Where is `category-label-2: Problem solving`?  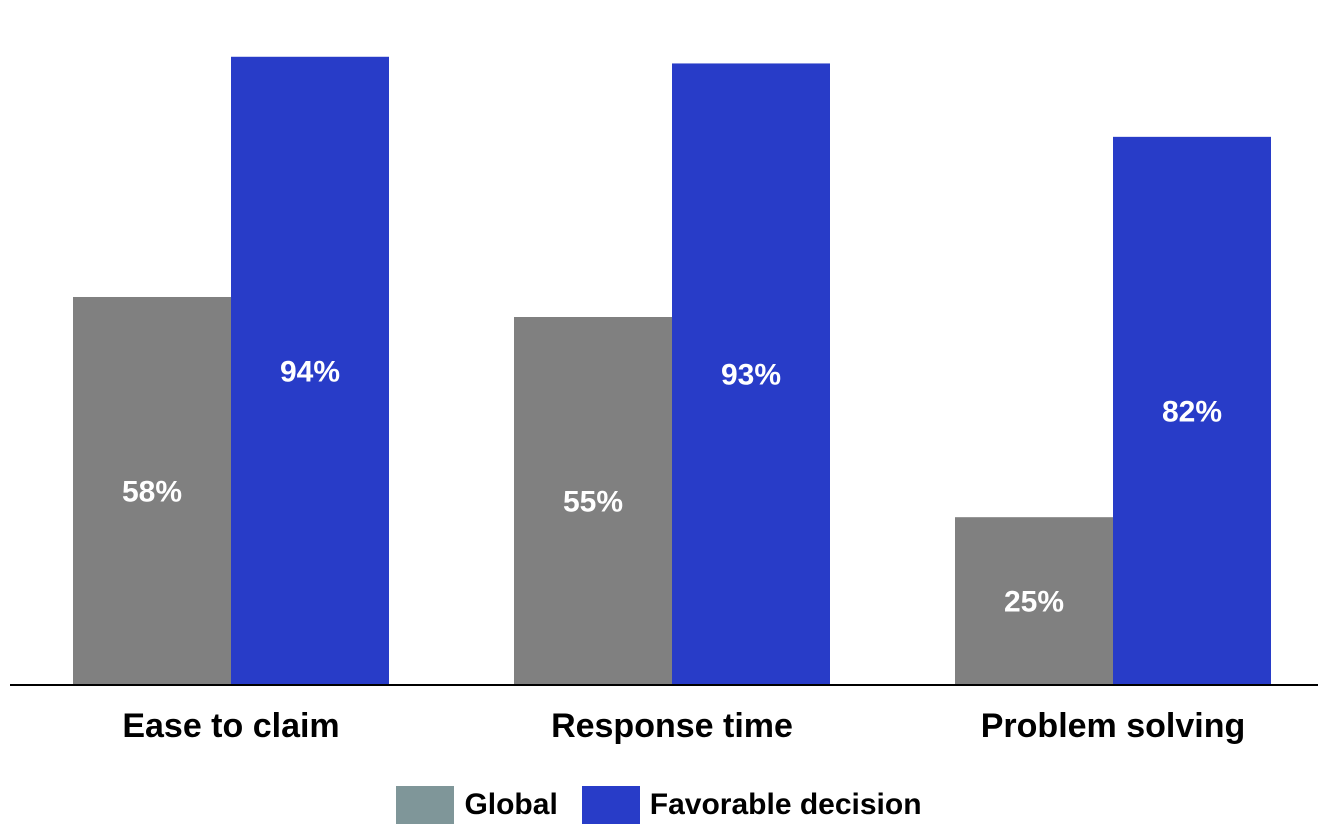
category-label-2: Problem solving is located at coordinates (1113, 726).